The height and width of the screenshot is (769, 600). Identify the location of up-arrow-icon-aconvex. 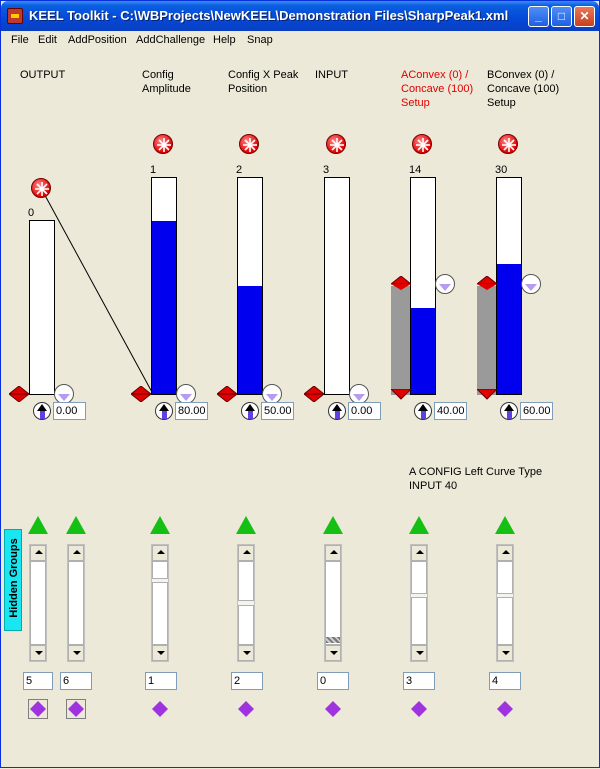
(423, 411).